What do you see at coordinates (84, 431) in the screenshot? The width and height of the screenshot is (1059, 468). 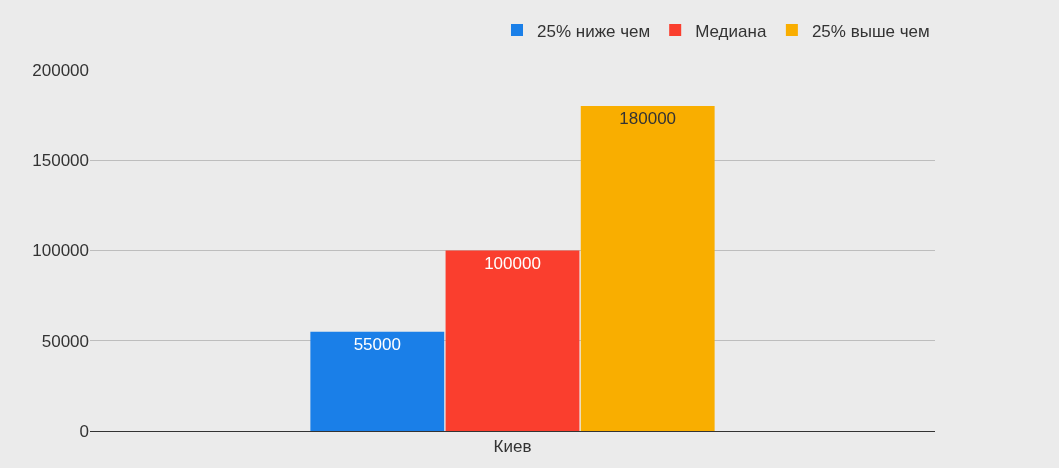 I see `y-tick-label: 0` at bounding box center [84, 431].